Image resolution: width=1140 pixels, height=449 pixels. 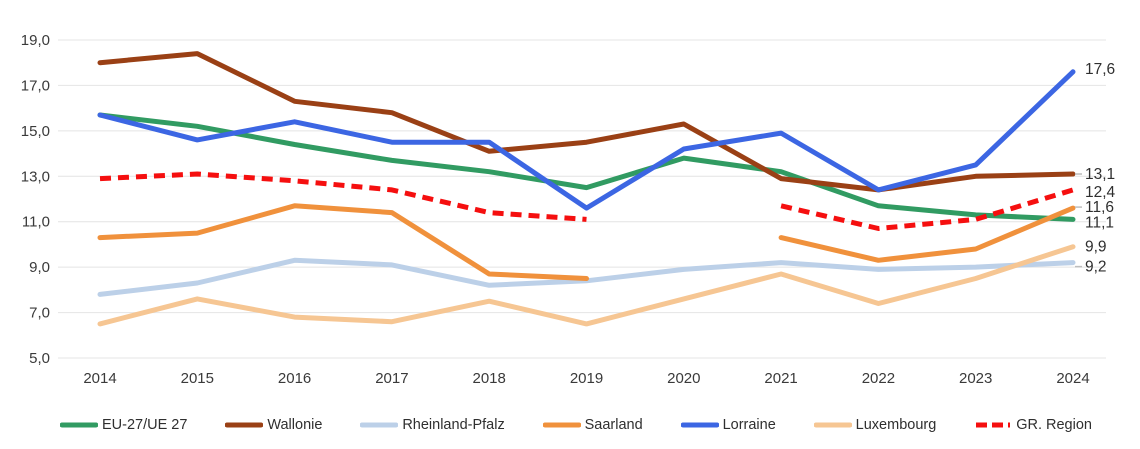 I want to click on end-data-label: 9,2, so click(x=1096, y=267).